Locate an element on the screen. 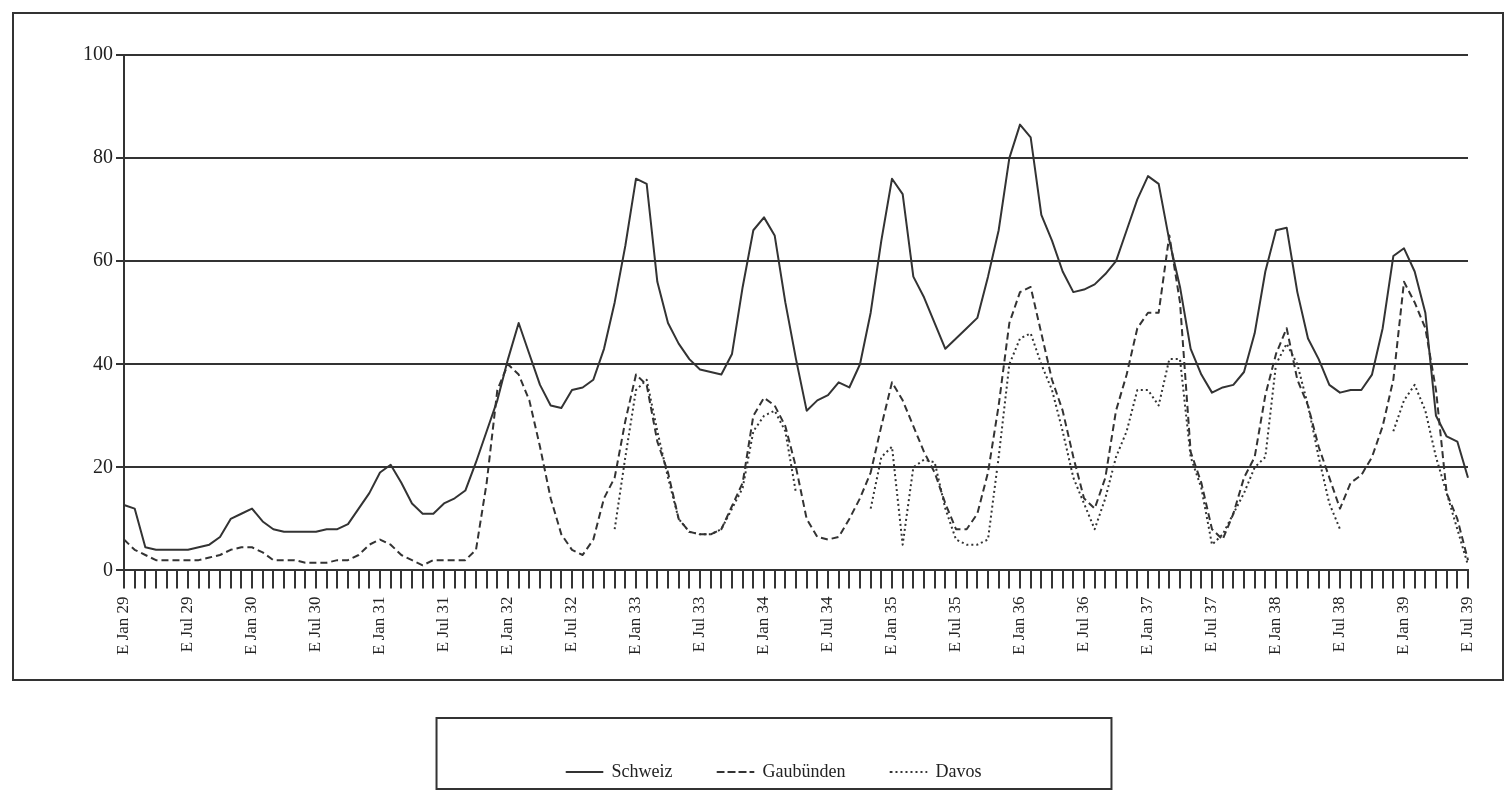 The image size is (1508, 793). x-tick-label: E Jul 39 is located at coordinates (1467, 624).